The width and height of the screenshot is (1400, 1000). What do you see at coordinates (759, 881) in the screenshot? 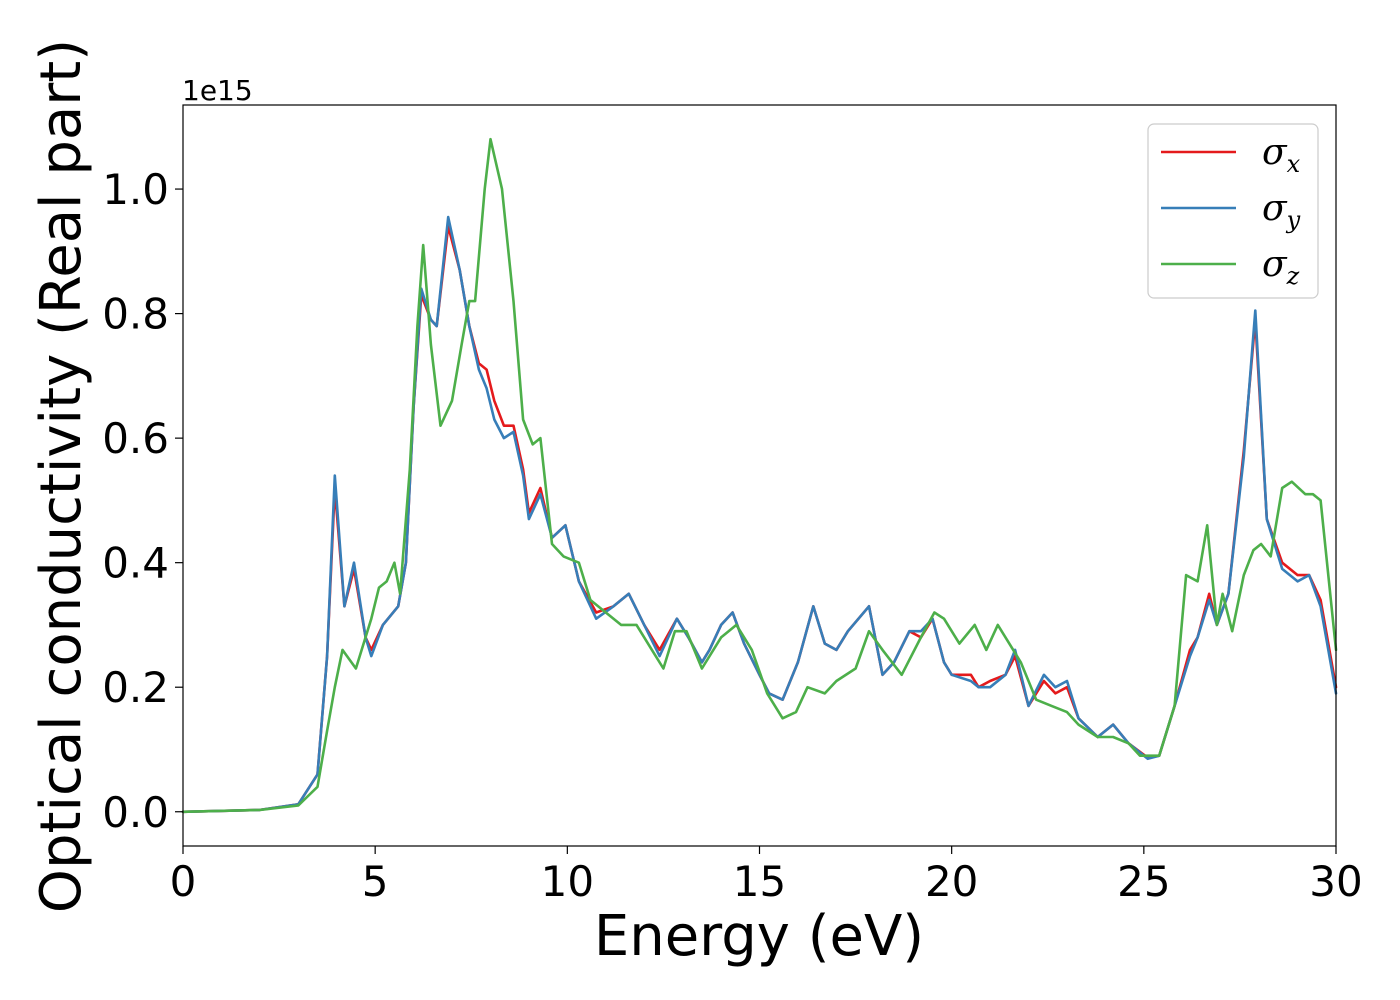
I see `x-tick-label: 15` at bounding box center [759, 881].